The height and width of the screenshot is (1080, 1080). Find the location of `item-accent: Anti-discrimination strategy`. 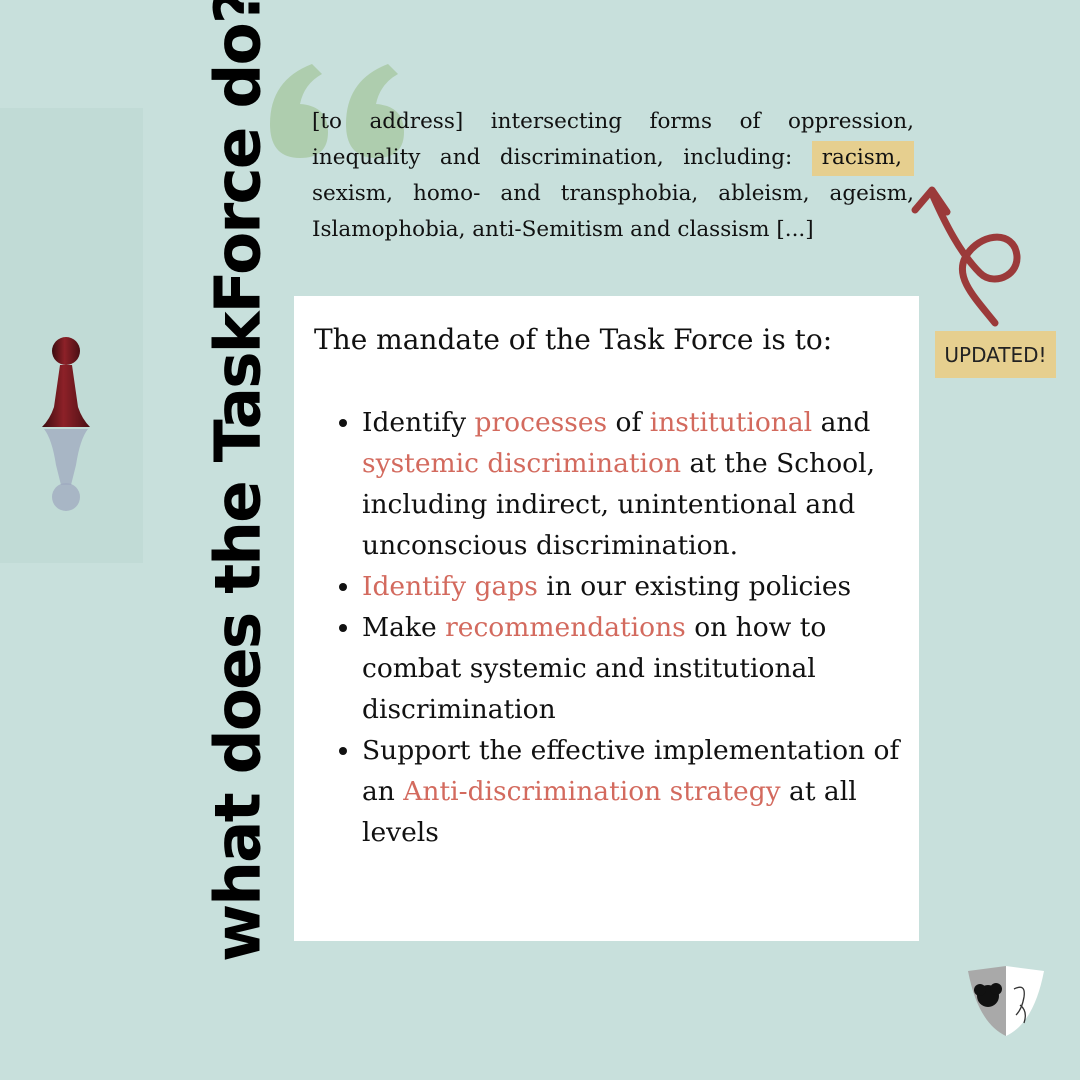

item-accent: Anti-discrimination strategy is located at coordinates (592, 791).